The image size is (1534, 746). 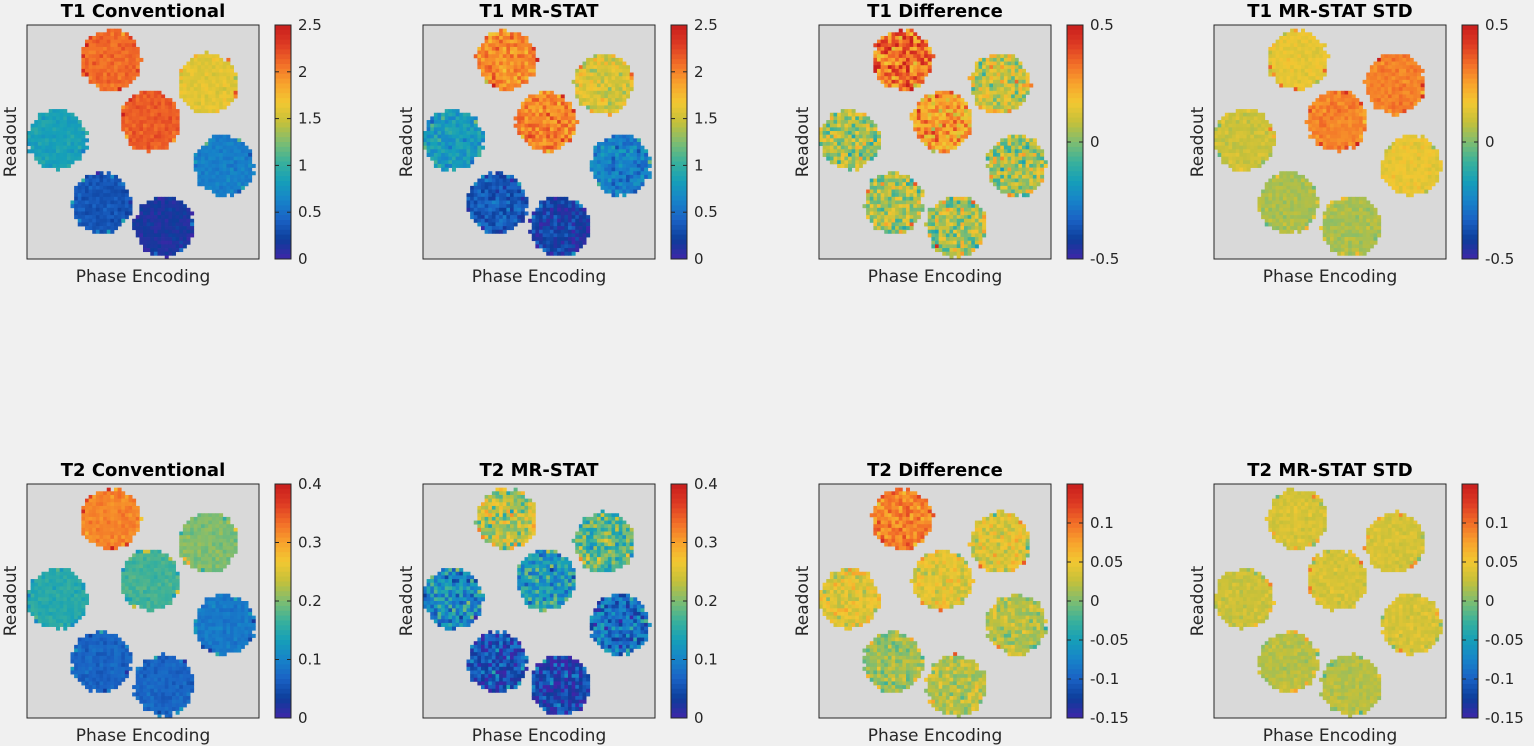 What do you see at coordinates (1329, 470) in the screenshot?
I see `subplot-title: T2 MR-STAT STD` at bounding box center [1329, 470].